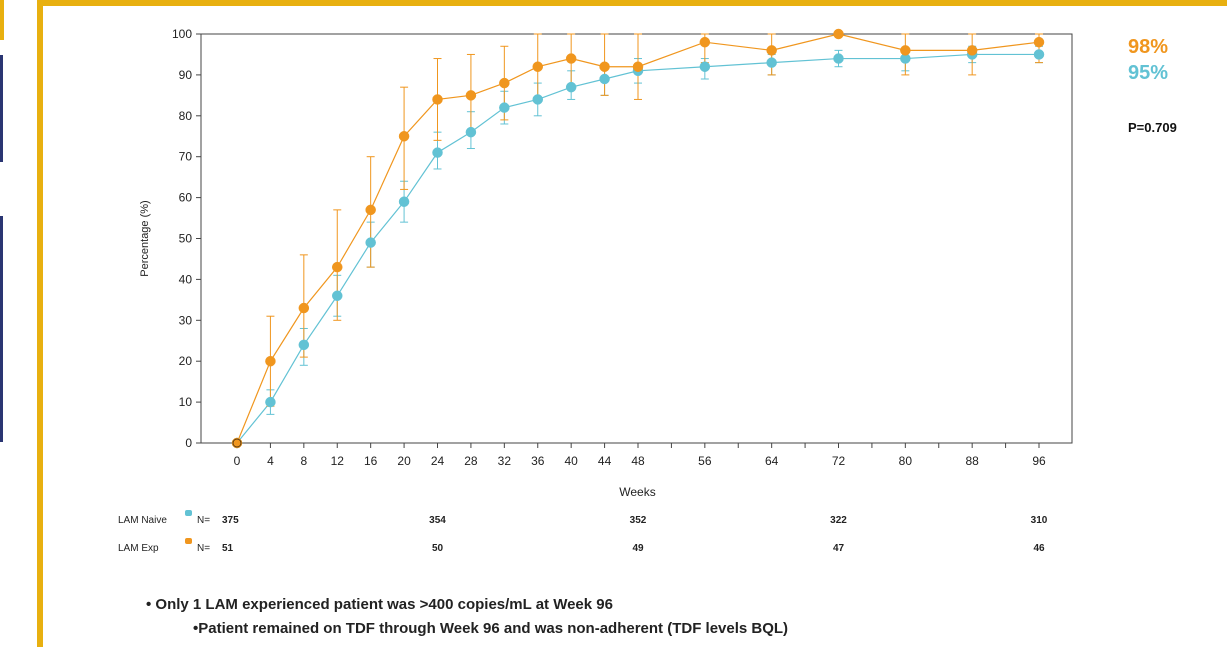 The image size is (1227, 647). I want to click on x-tick-label: 40, so click(571, 461).